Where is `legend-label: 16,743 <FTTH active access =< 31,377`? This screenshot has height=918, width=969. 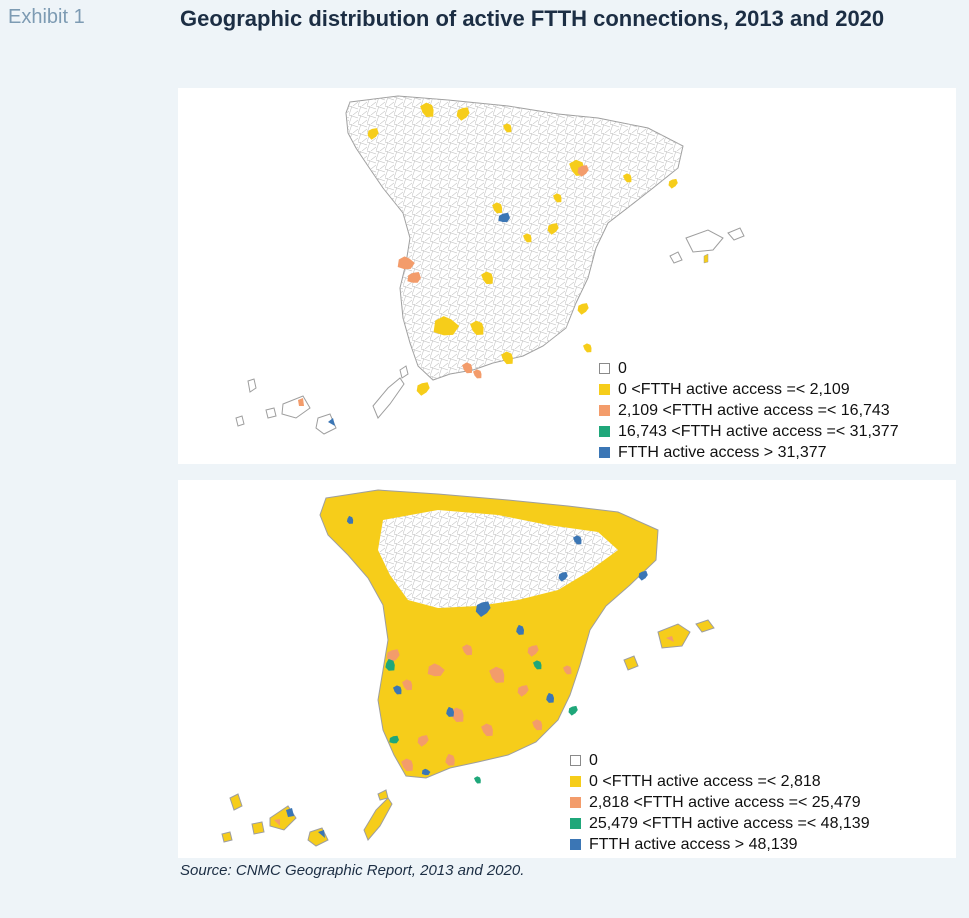
legend-label: 16,743 <FTTH active access =< 31,377 is located at coordinates (758, 431).